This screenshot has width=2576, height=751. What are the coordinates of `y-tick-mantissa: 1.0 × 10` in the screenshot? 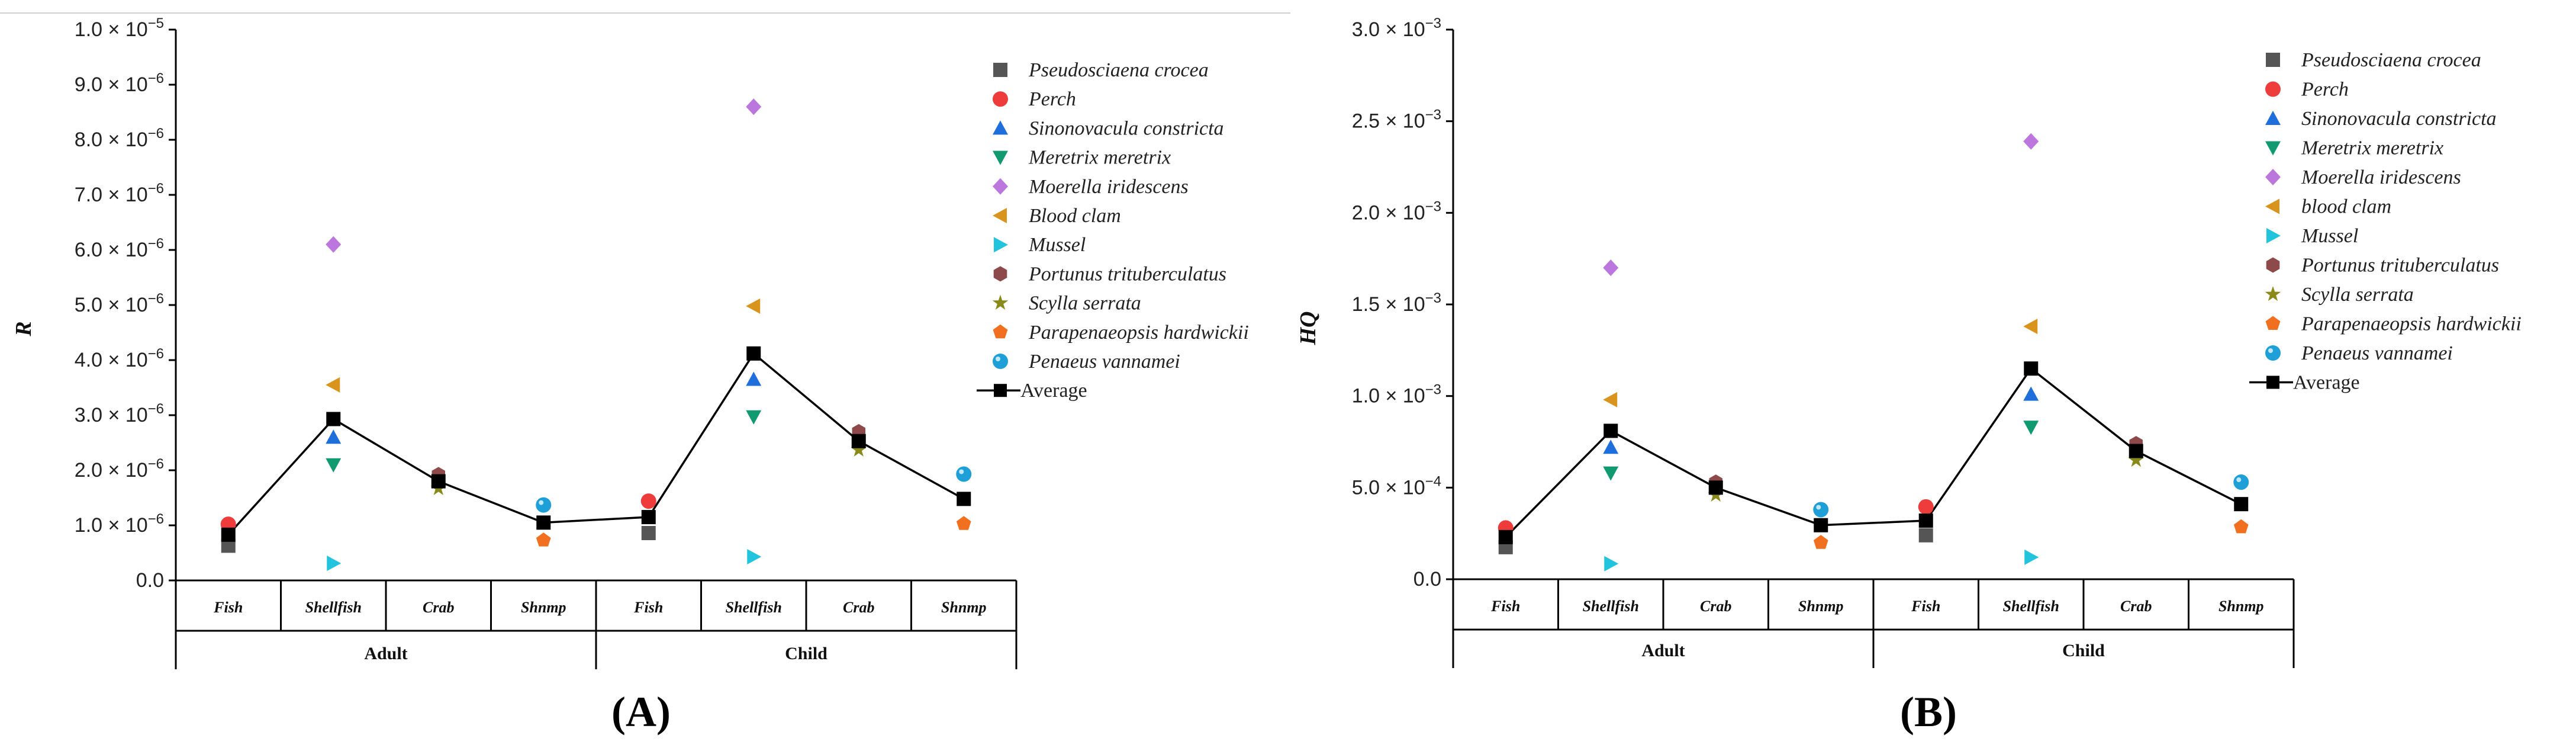 It's located at (112, 525).